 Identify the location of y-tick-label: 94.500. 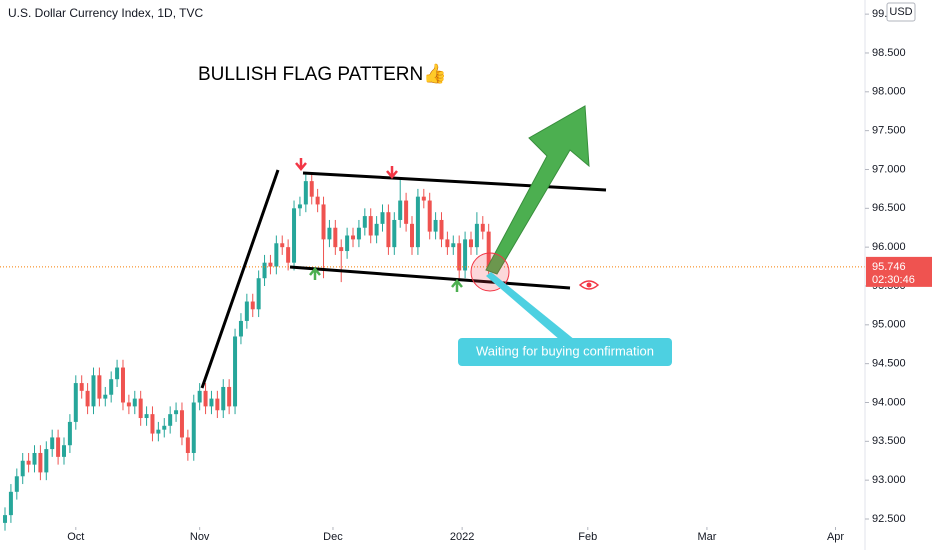
(889, 364).